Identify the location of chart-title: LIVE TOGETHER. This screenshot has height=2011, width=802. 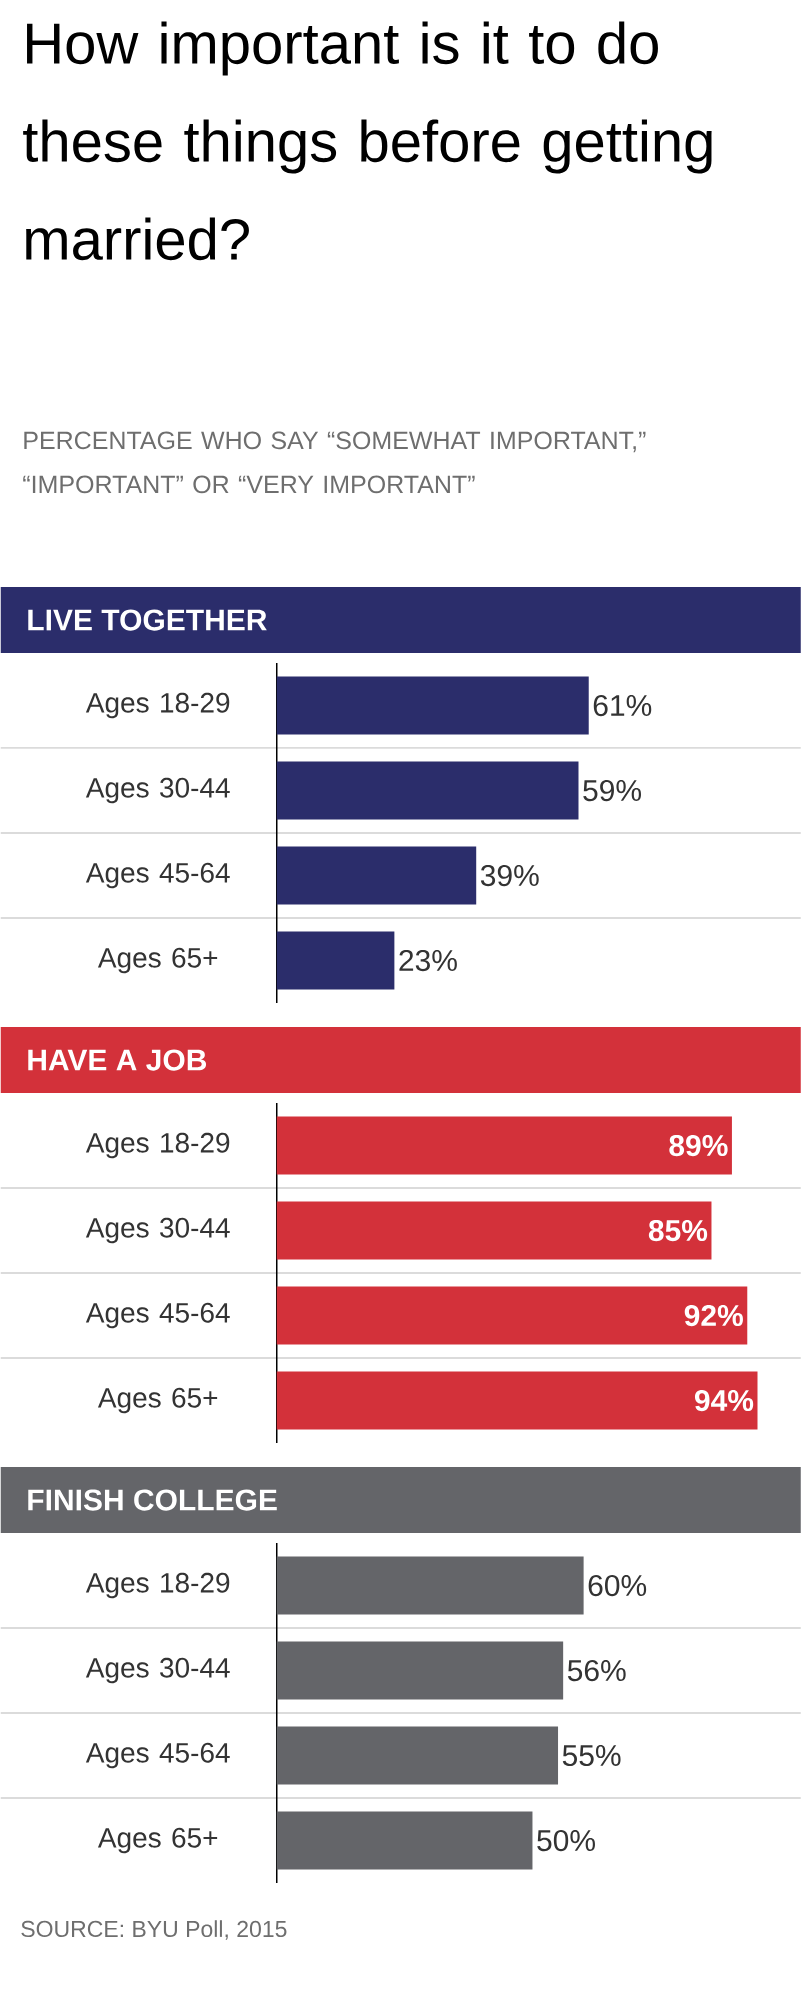
(148, 620).